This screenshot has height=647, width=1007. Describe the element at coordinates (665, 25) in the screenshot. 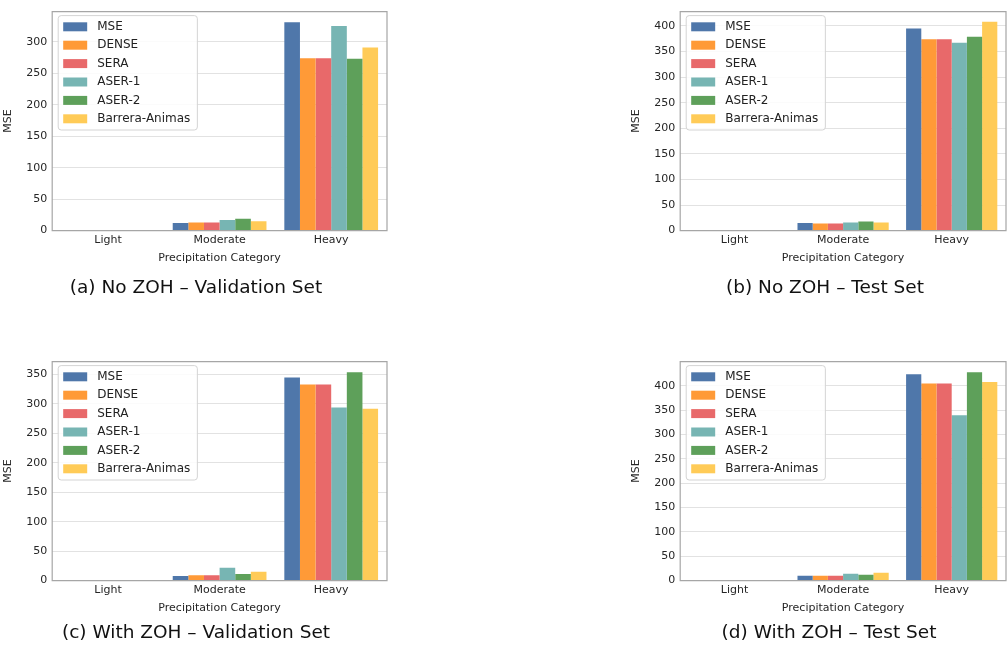

I see `y-tick-label: 400` at that location.